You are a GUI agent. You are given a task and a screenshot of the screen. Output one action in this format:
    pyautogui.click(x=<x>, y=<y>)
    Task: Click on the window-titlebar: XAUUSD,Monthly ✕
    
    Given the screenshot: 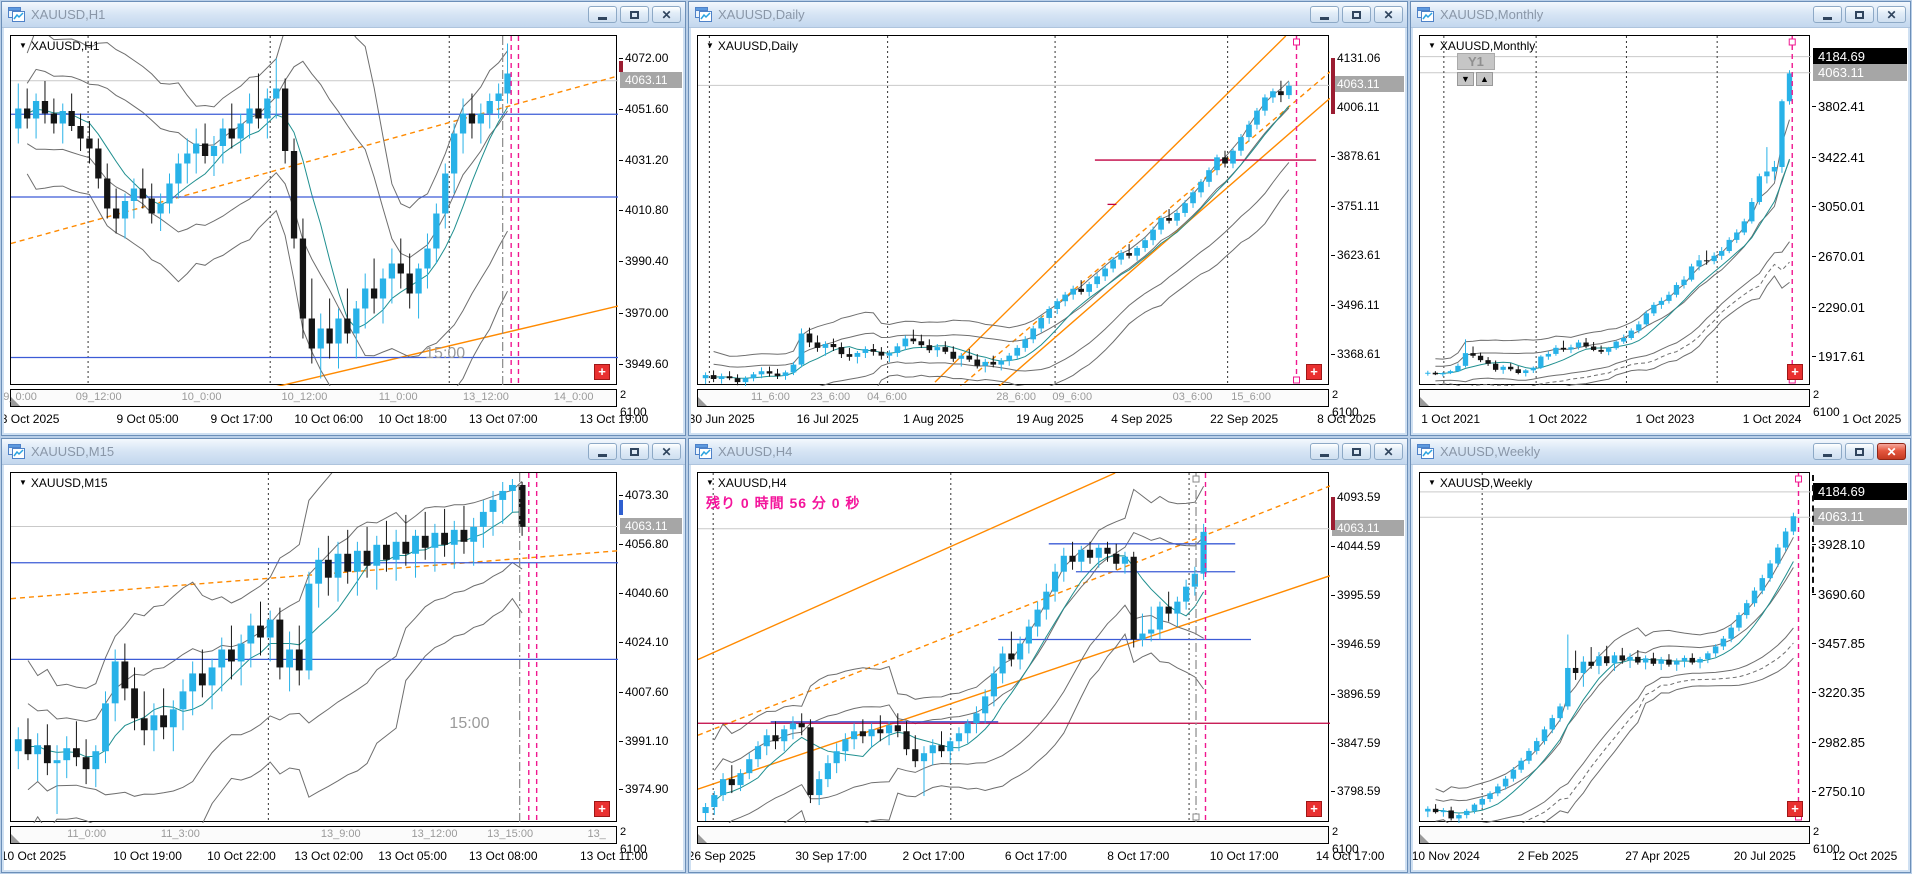 What is the action you would take?
    pyautogui.click(x=1660, y=15)
    